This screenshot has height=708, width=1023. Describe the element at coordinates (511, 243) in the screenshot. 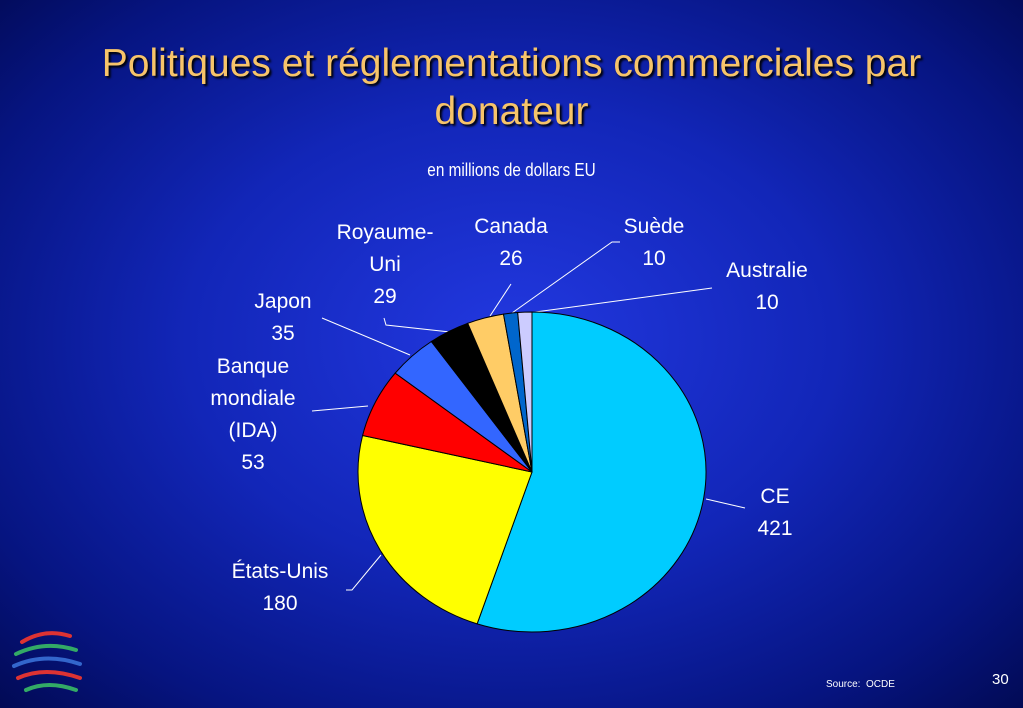

I see `slice-label: Canada 26` at that location.